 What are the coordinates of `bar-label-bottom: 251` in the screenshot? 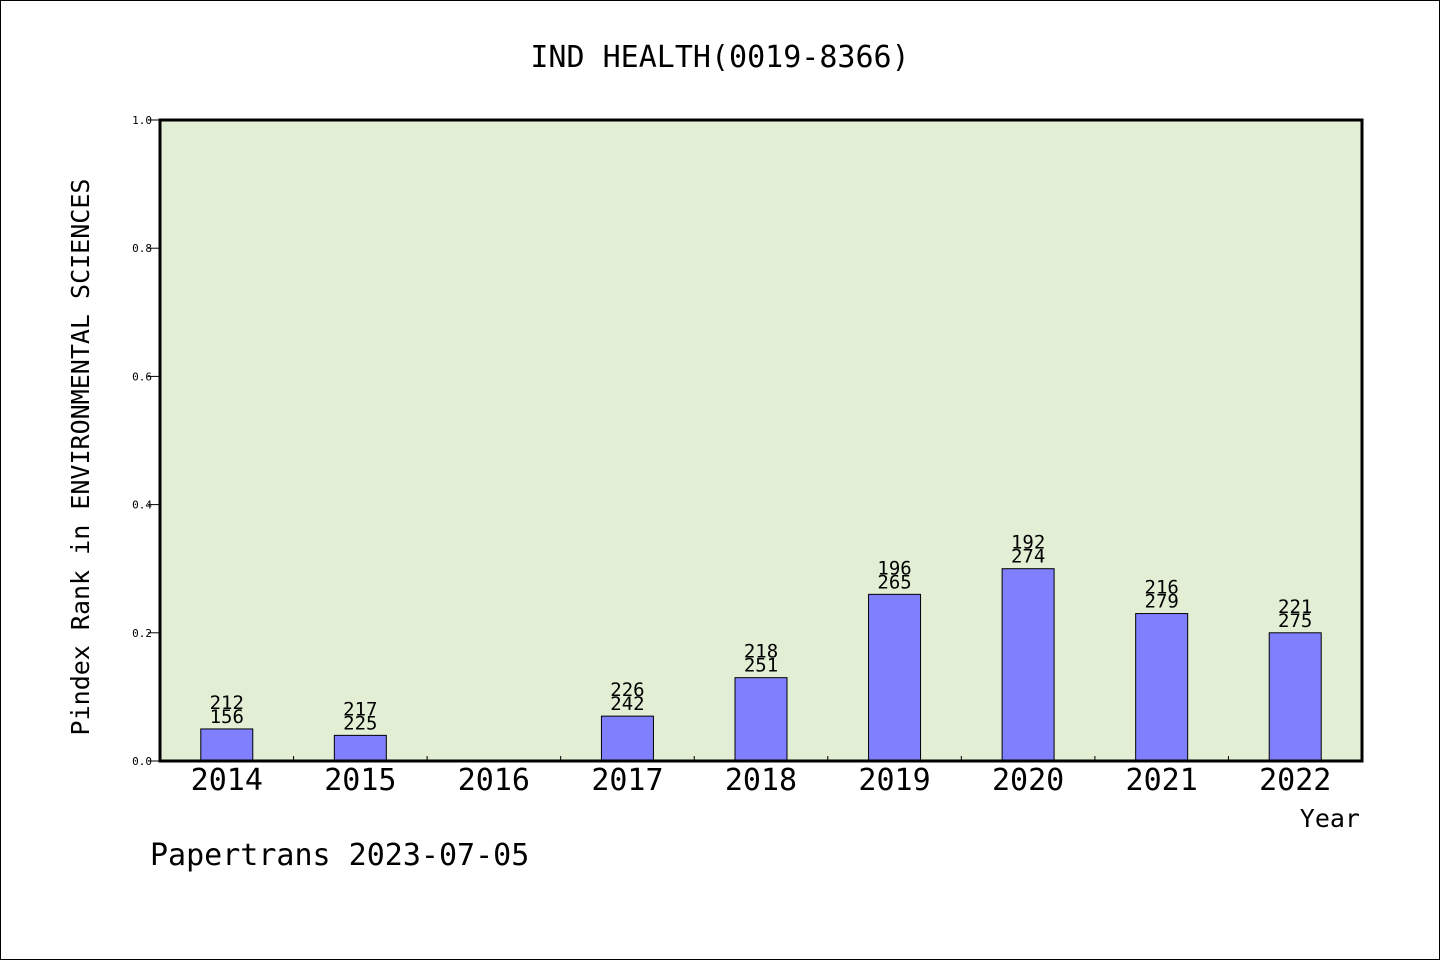 It's located at (761, 666).